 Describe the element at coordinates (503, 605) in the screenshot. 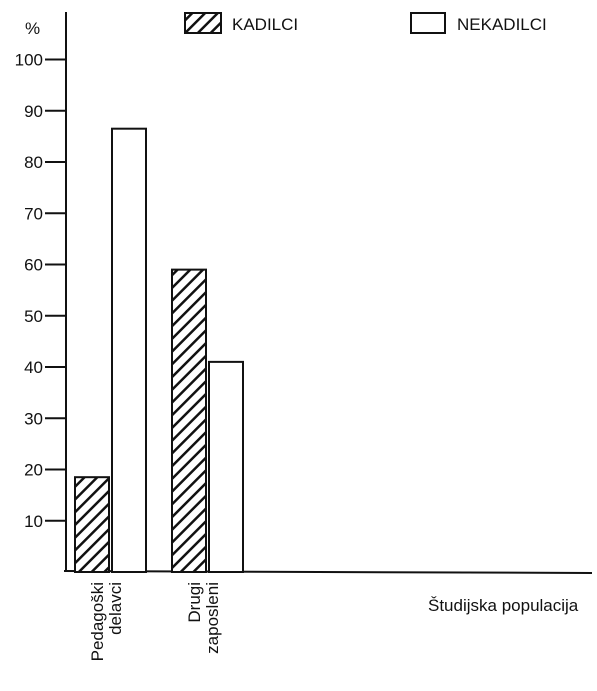

I see `x-axis-title: Študijska populacija` at that location.